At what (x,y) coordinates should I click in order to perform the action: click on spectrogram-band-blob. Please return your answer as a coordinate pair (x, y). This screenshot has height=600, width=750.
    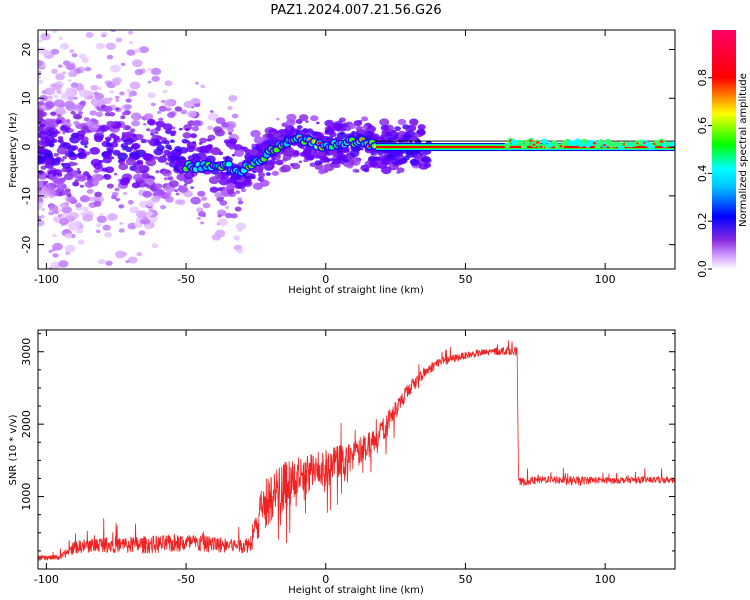
    Looking at the image, I should click on (598, 146).